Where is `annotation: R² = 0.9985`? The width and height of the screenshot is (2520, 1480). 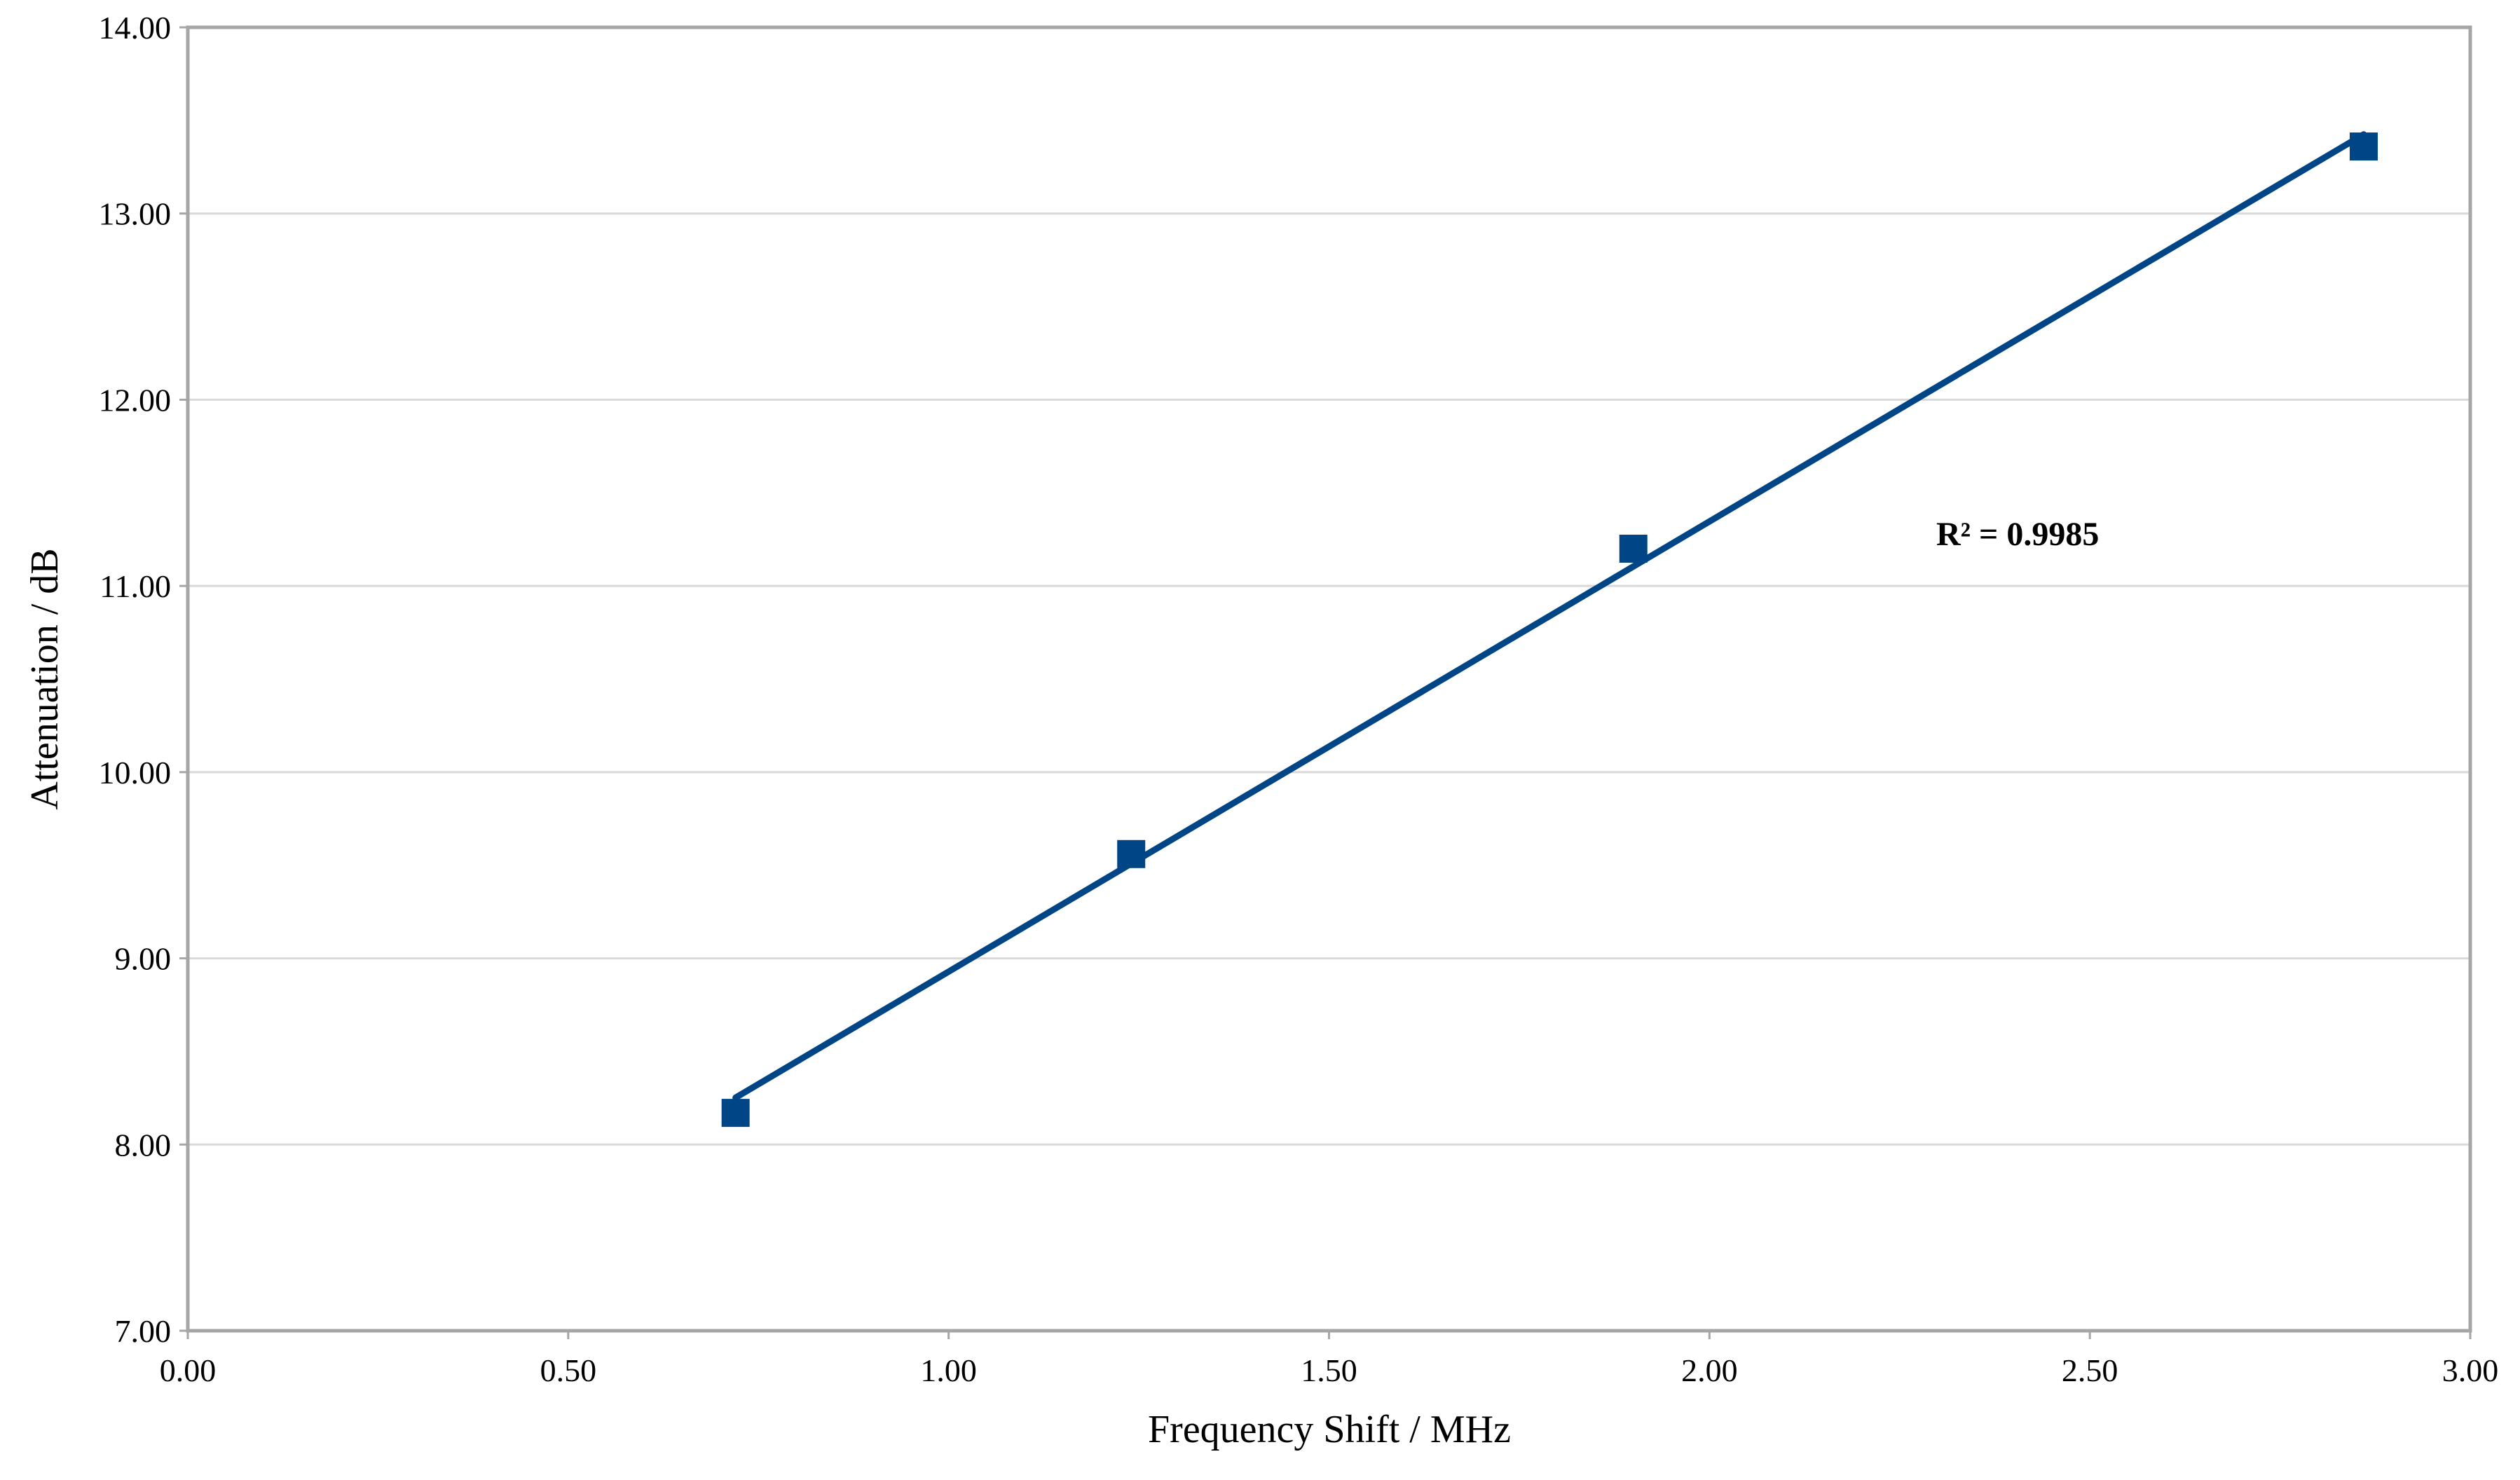 annotation: R² = 0.9985 is located at coordinates (2017, 535).